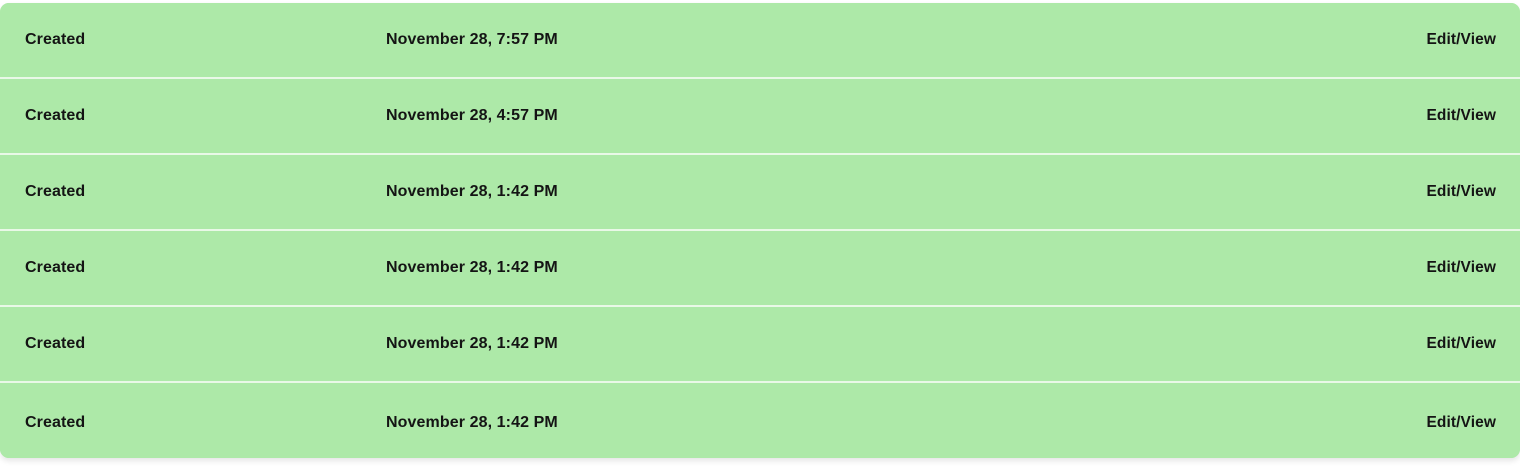 This screenshot has width=1520, height=467. Describe the element at coordinates (472, 115) in the screenshot. I see `row-timestamp: November 28, 4:57 PM` at that location.